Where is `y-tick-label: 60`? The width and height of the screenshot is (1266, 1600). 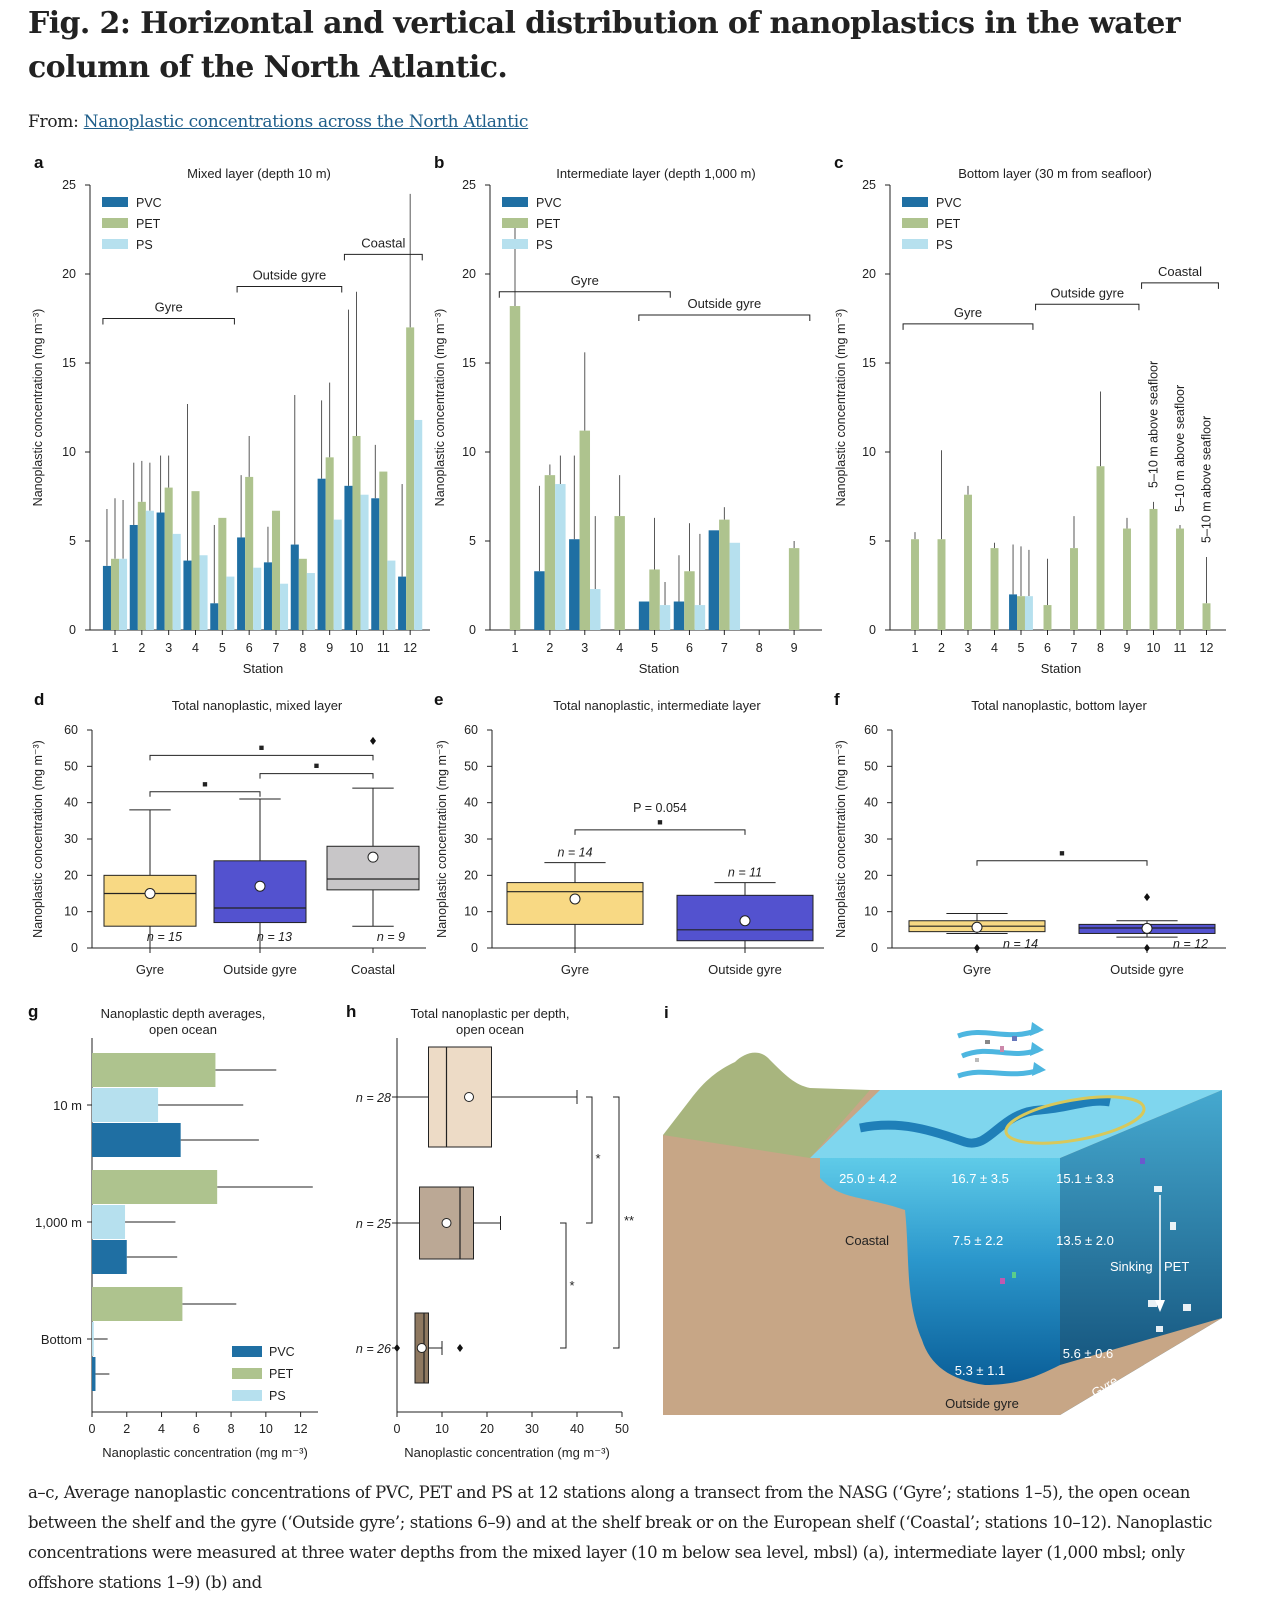
y-tick-label: 60 is located at coordinates (471, 730).